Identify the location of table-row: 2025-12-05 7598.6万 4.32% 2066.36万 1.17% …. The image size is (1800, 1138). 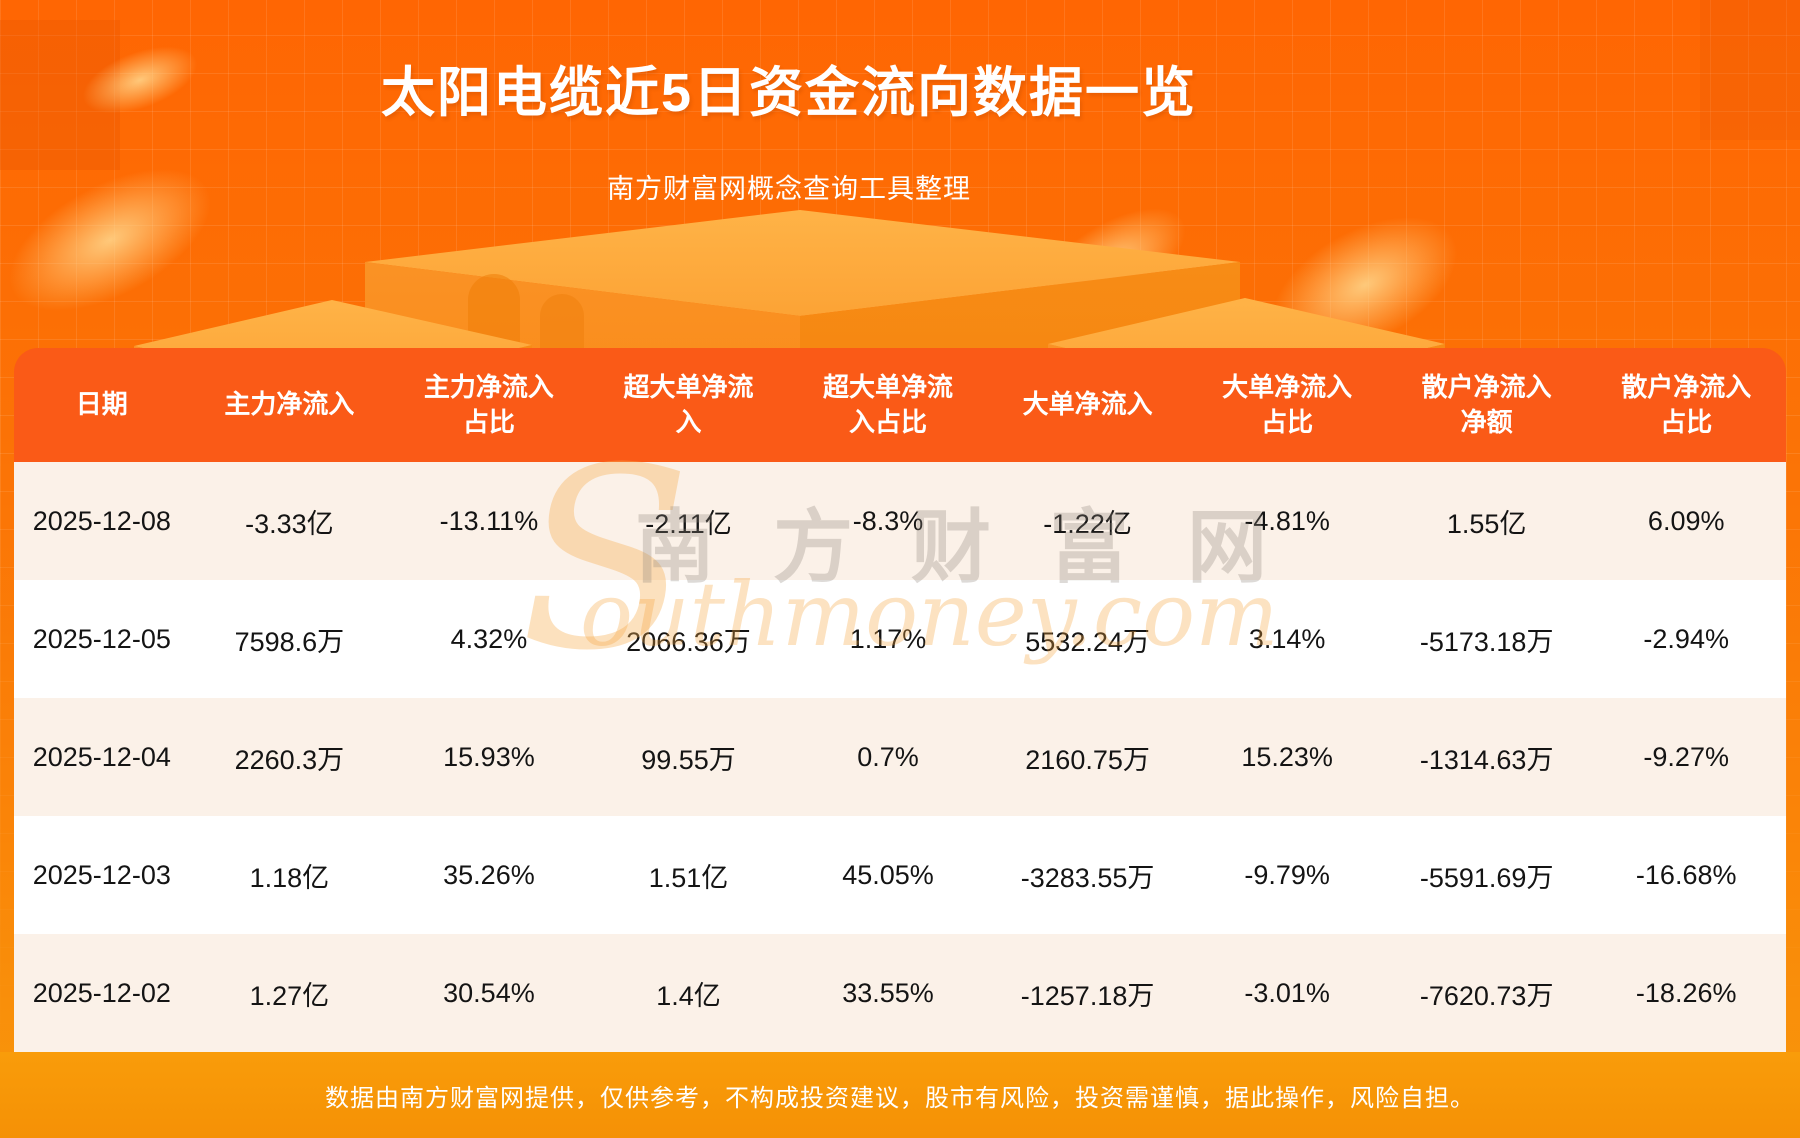
(900, 639).